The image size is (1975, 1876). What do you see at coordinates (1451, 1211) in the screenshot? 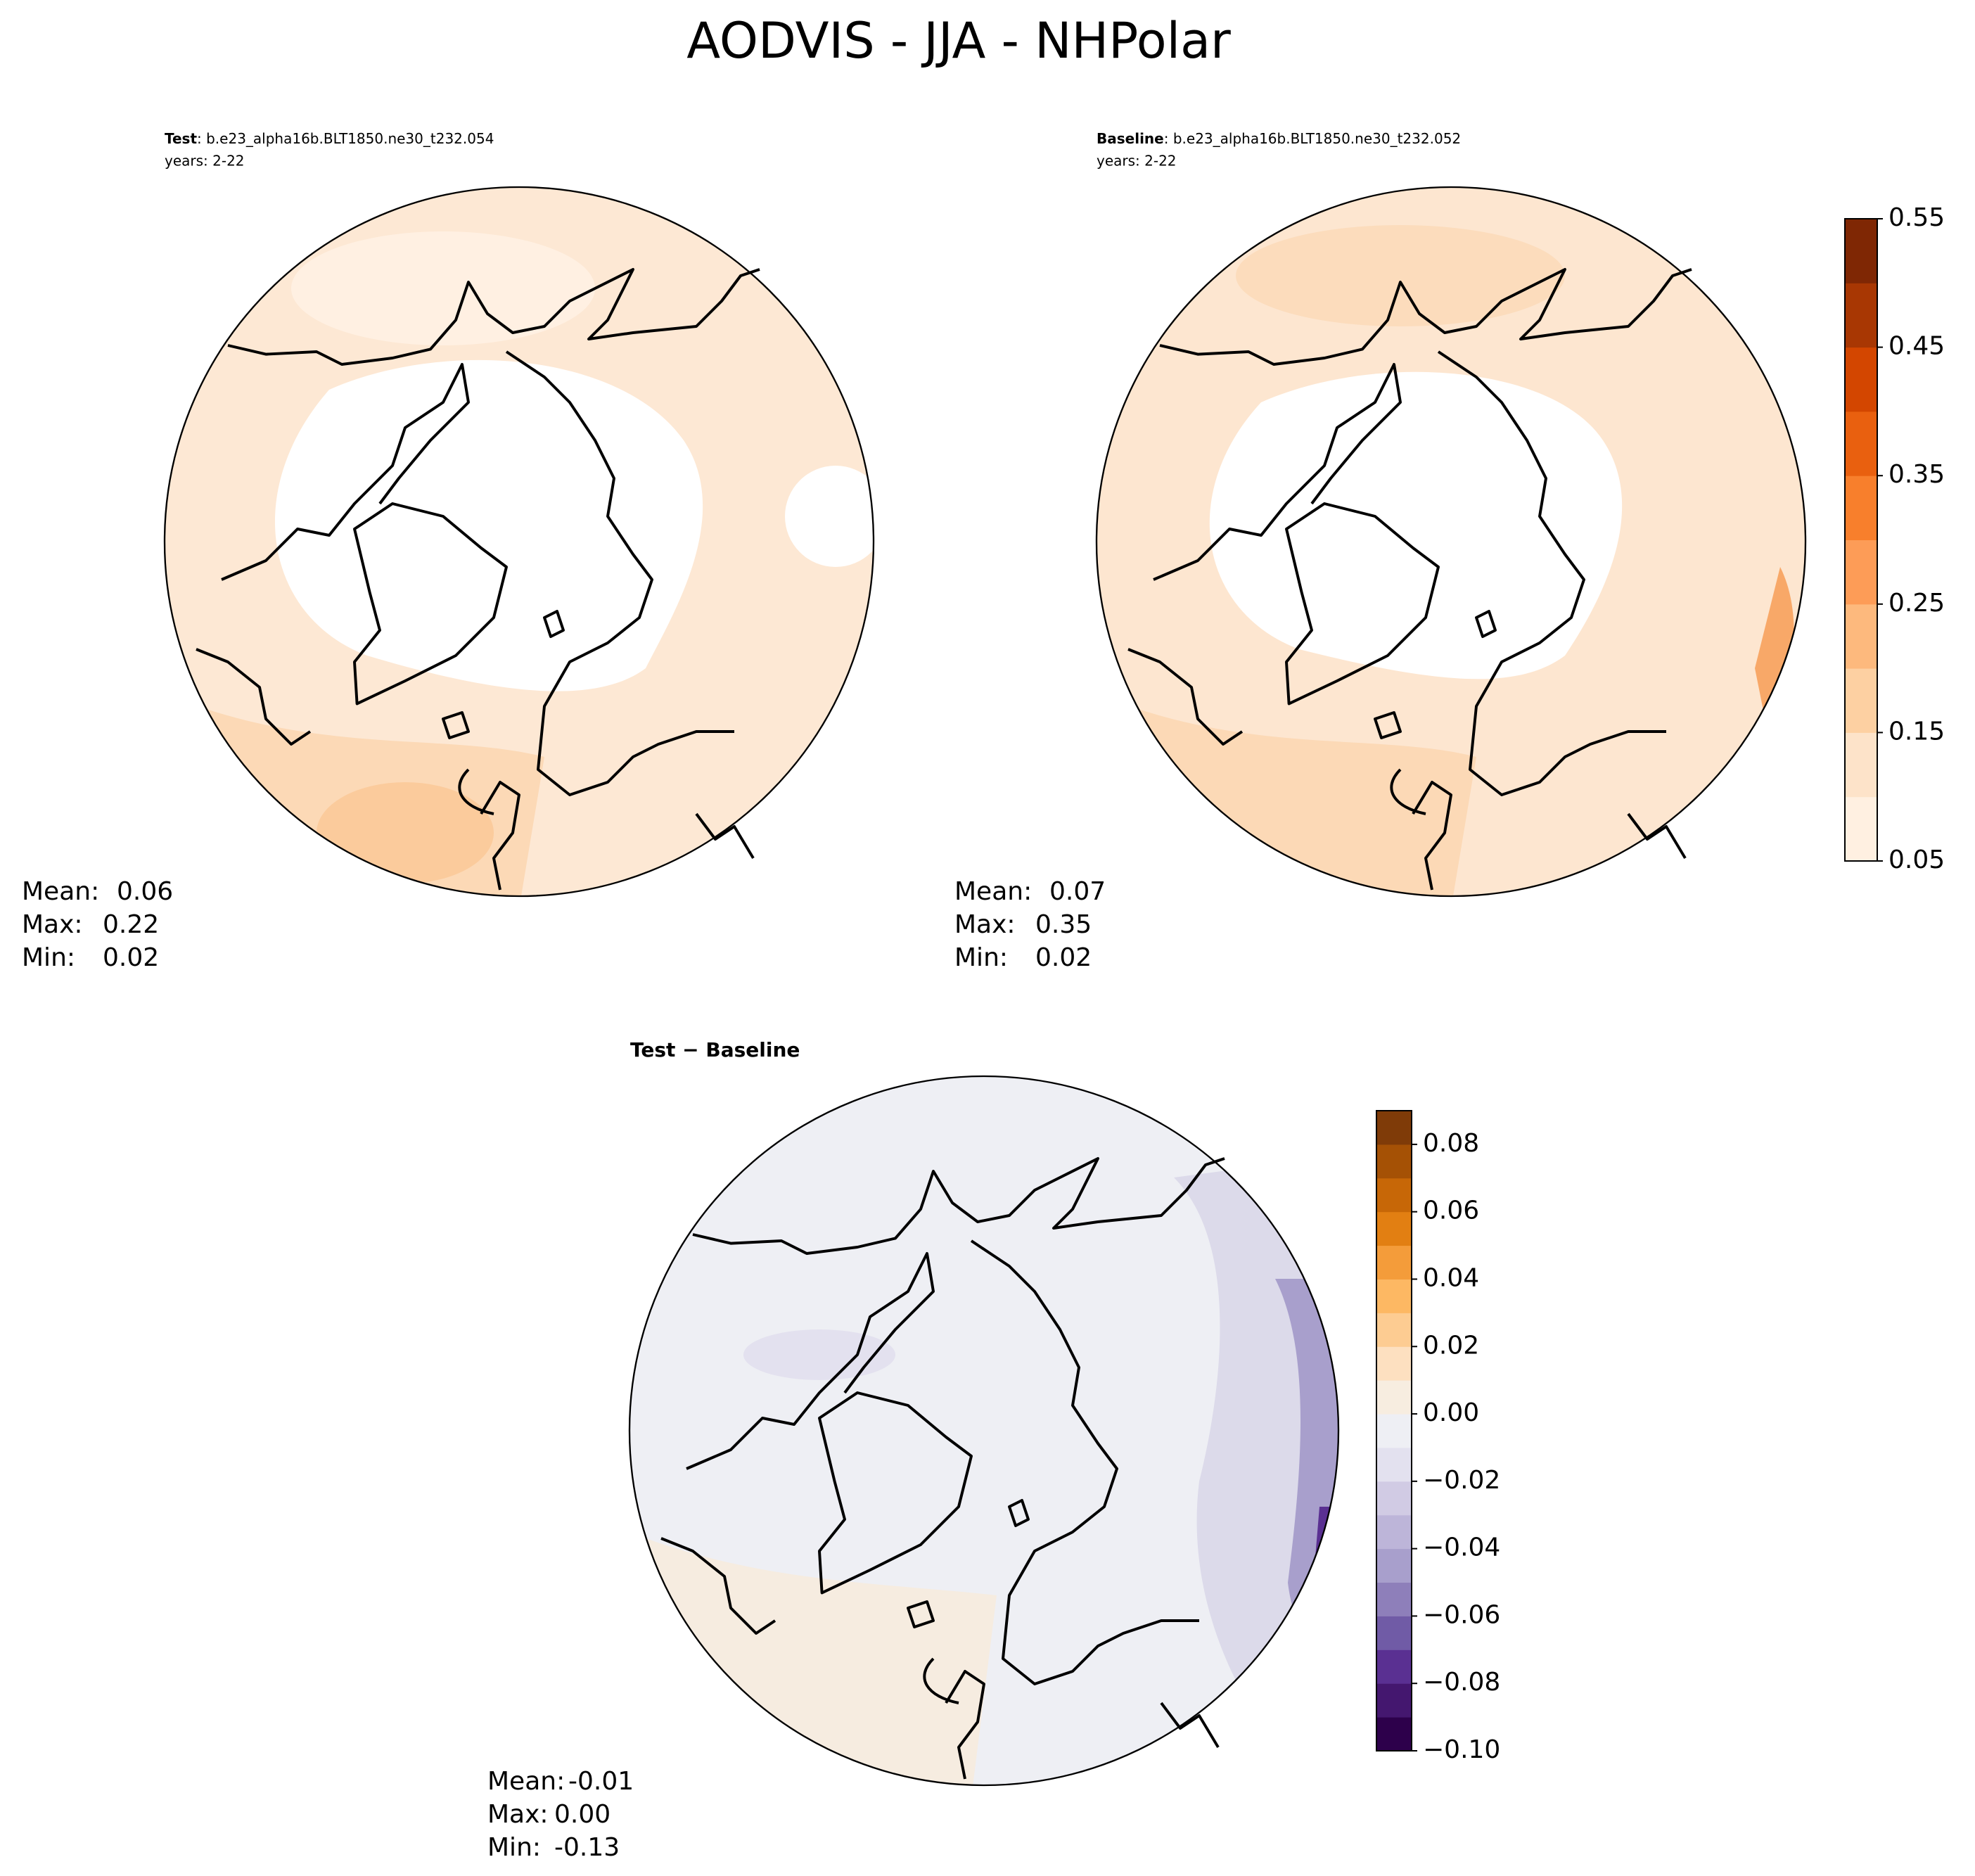
I see `colorbar-tick-label: 0.06` at bounding box center [1451, 1211].